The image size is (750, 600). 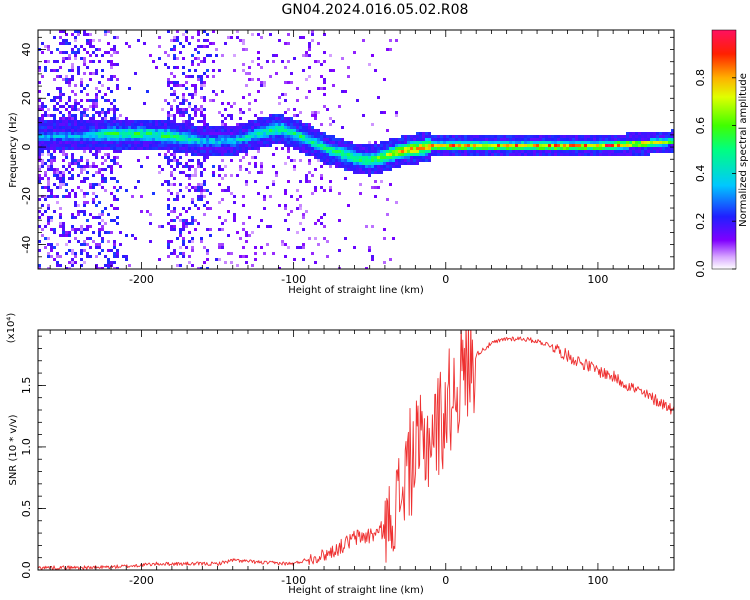 What do you see at coordinates (375, 10) in the screenshot?
I see `chart-title: GN04.2024.016.05.02.R08` at bounding box center [375, 10].